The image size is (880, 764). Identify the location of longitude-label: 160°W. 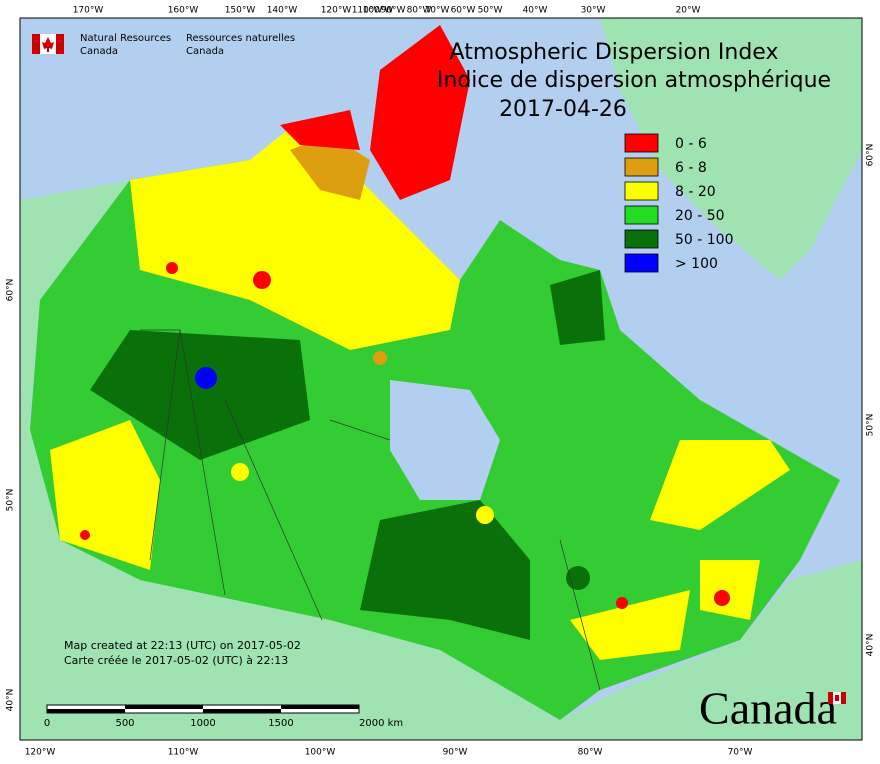
(183, 11).